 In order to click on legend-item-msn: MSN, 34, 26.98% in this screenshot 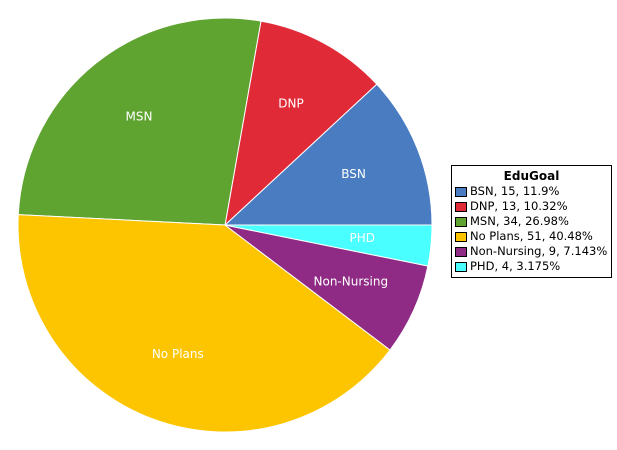, I will do `click(531, 221)`.